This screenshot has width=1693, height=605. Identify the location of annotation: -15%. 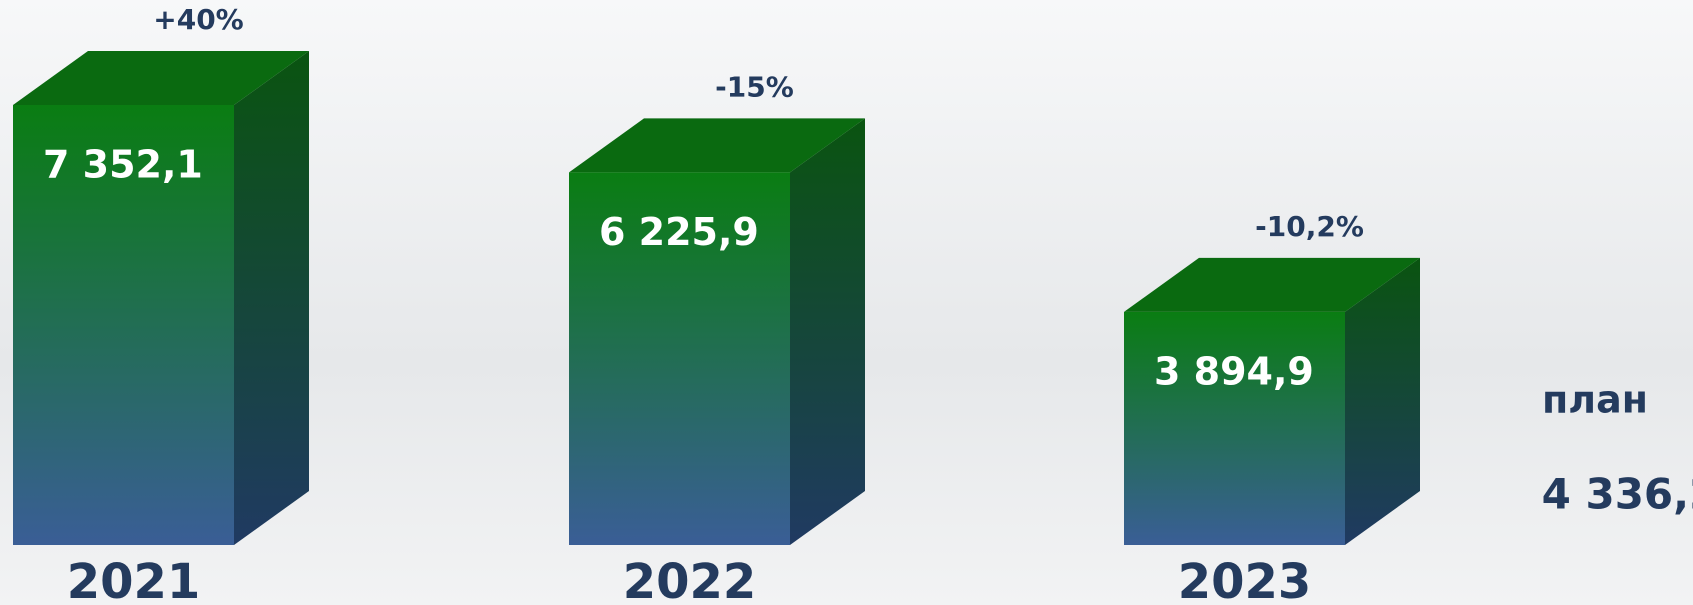
(754, 86).